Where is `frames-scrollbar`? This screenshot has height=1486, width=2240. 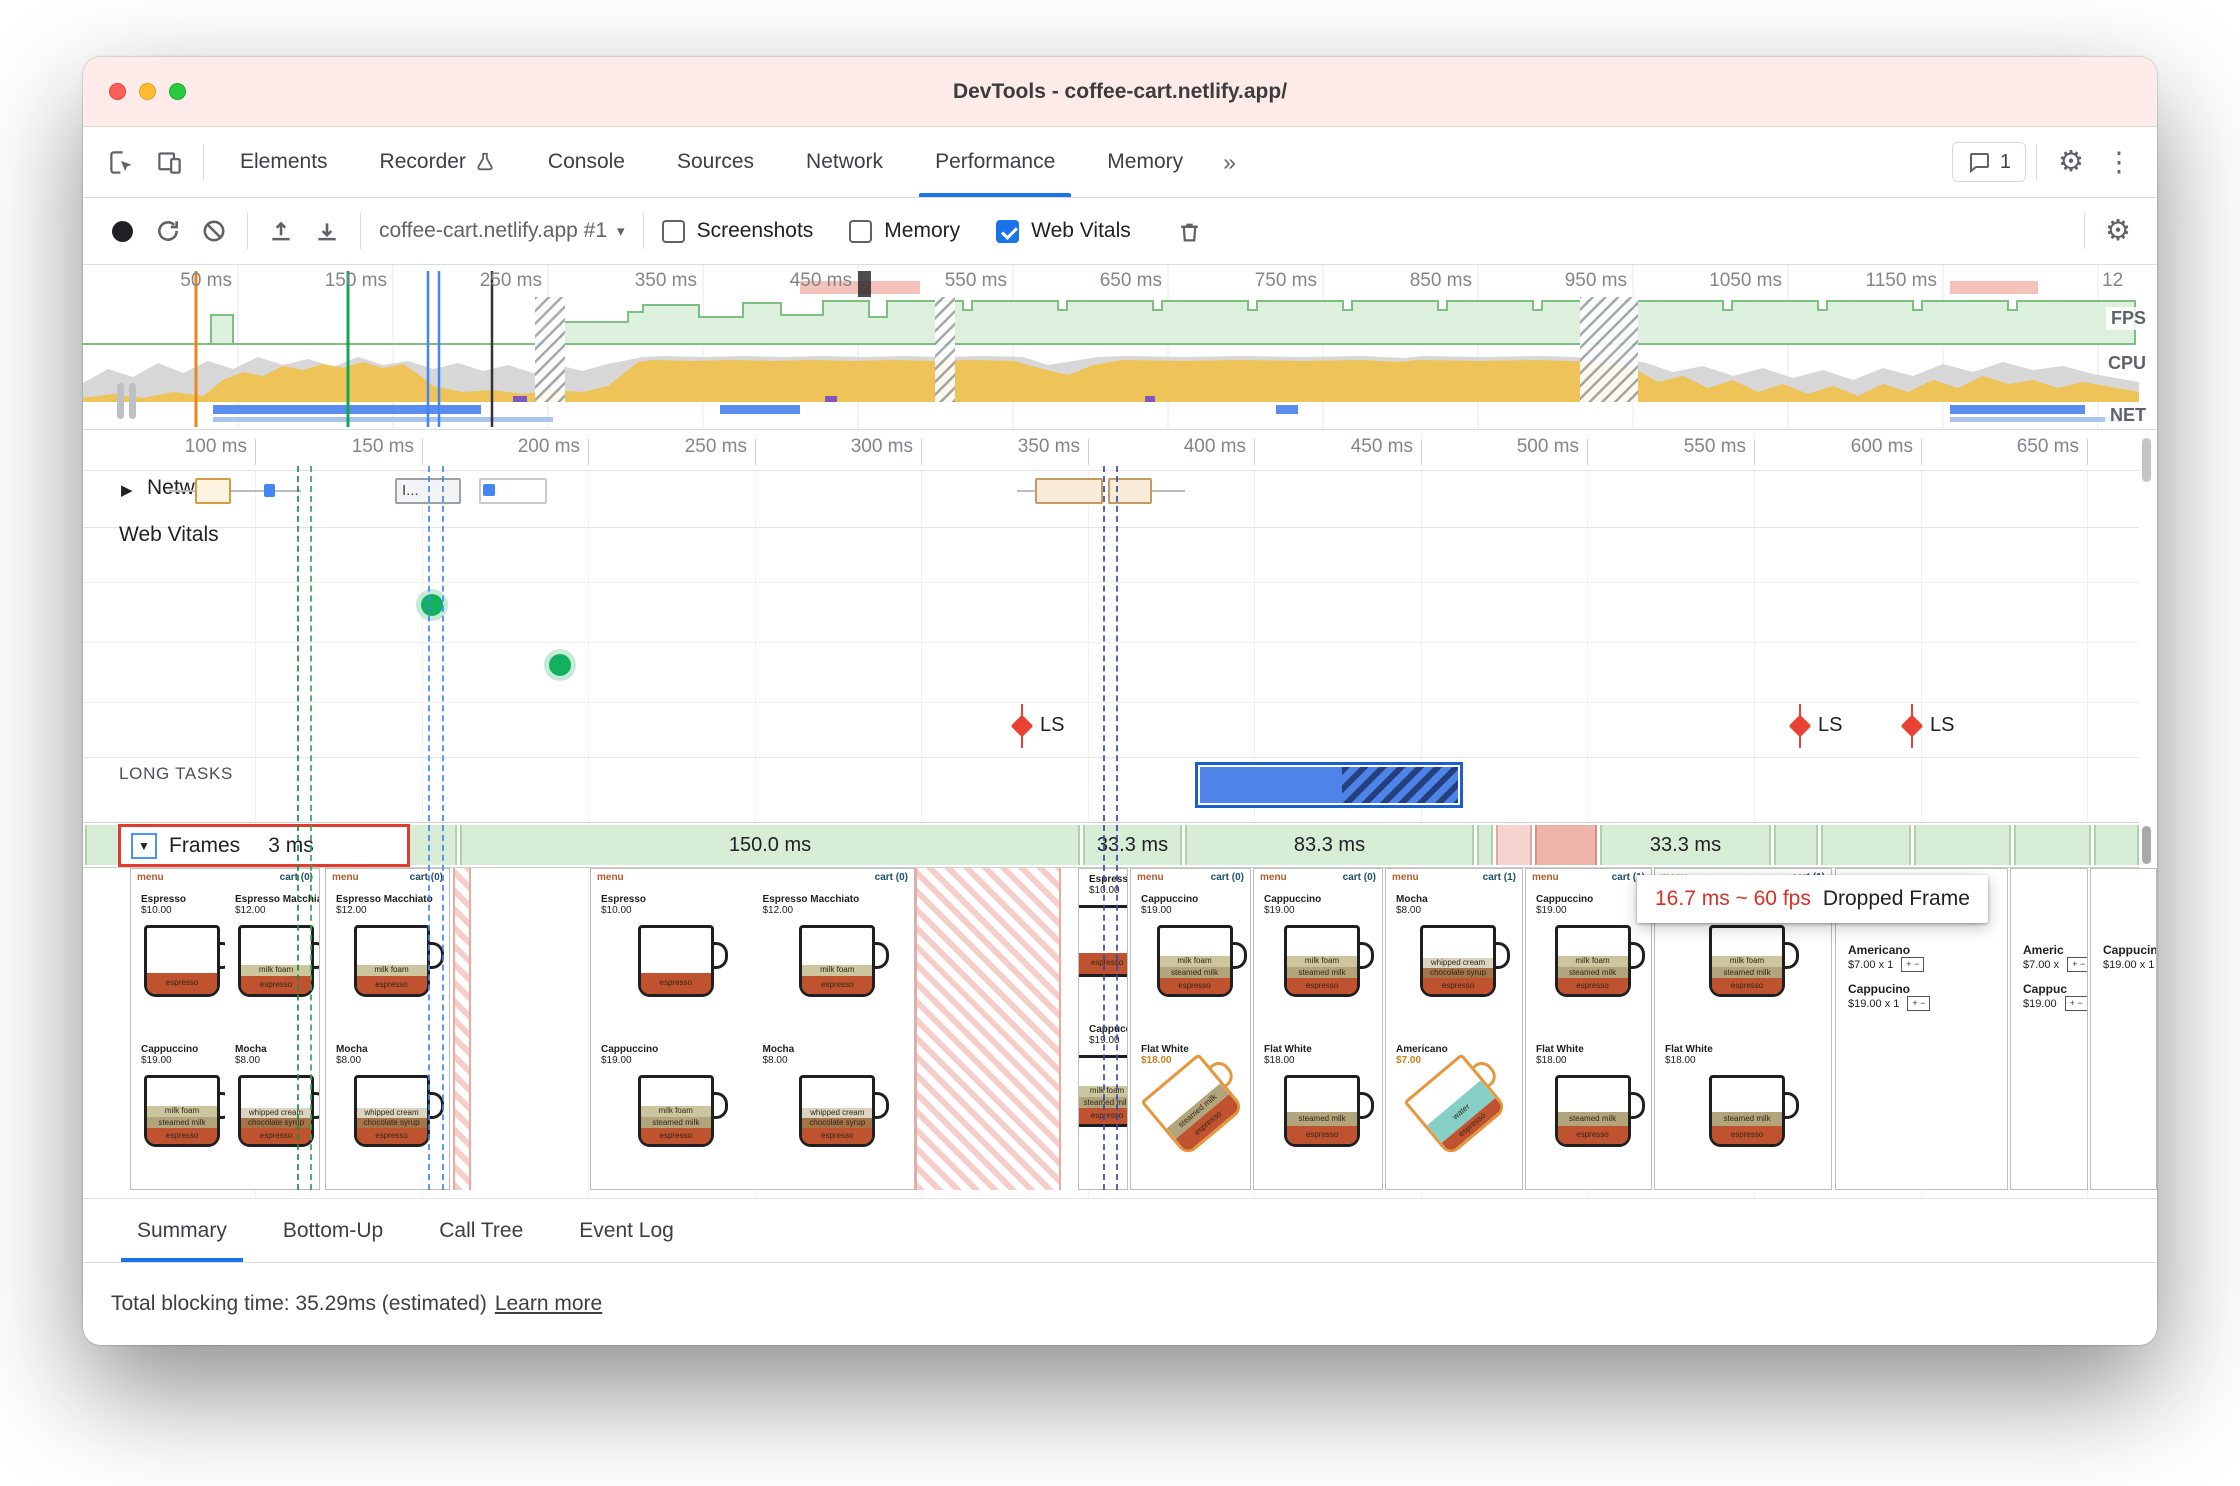 frames-scrollbar is located at coordinates (2146, 845).